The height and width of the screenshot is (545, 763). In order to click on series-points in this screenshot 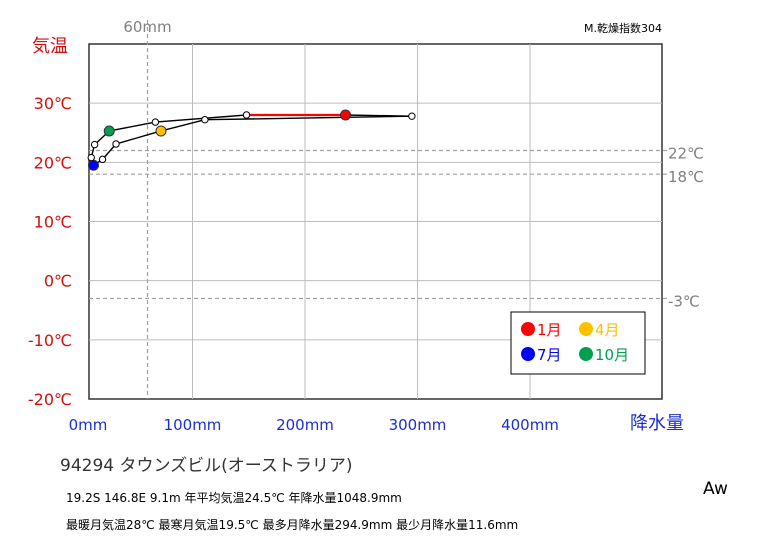, I will do `click(251, 140)`.